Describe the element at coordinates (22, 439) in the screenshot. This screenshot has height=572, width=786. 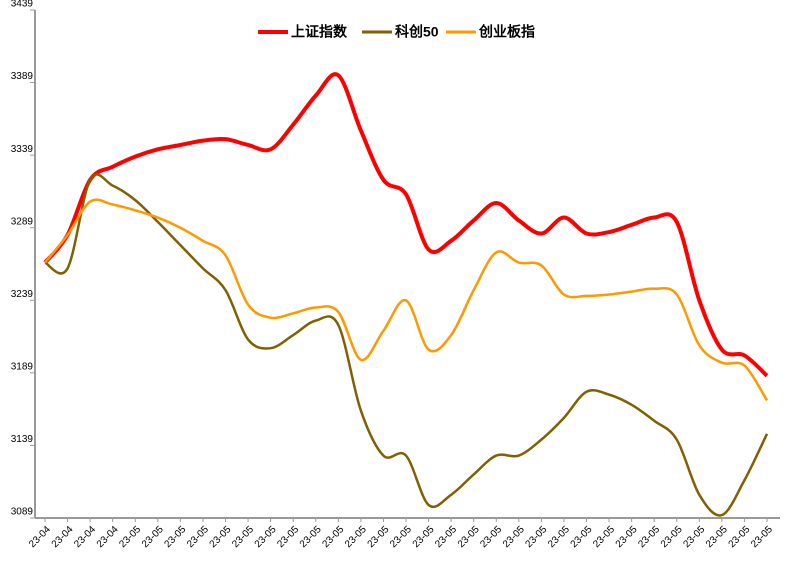
I see `y-tick-label: 3139` at that location.